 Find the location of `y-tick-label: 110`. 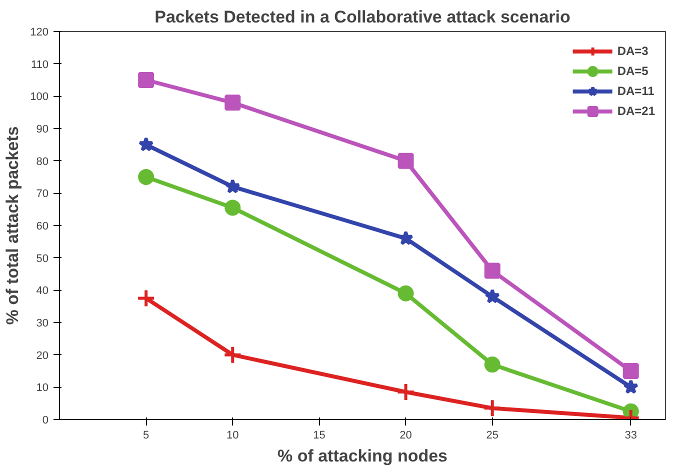

y-tick-label: 110 is located at coordinates (39, 64).